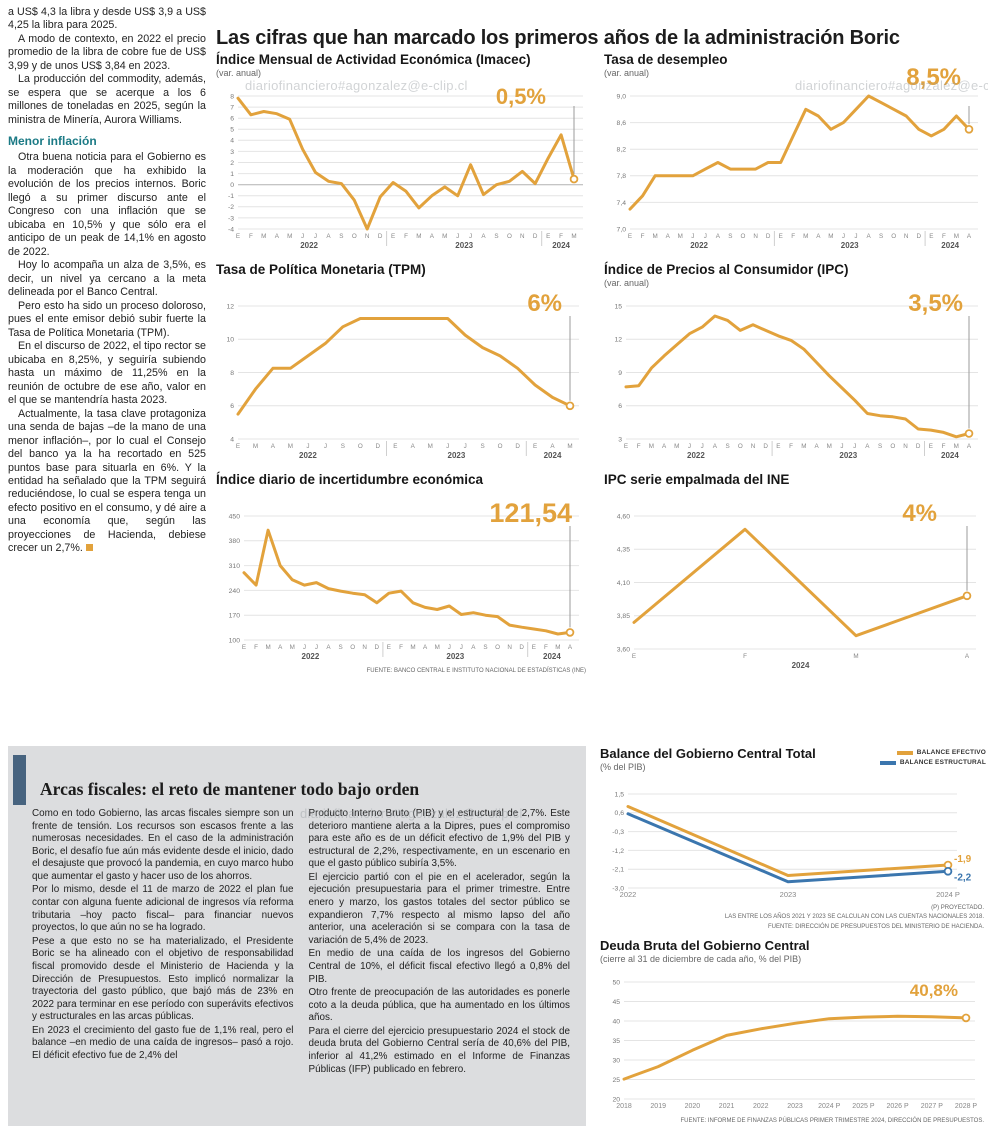 This screenshot has width=988, height=1133. What do you see at coordinates (726, 269) in the screenshot?
I see `chart-title: Índice de Precios al Consumidor (IPC)` at bounding box center [726, 269].